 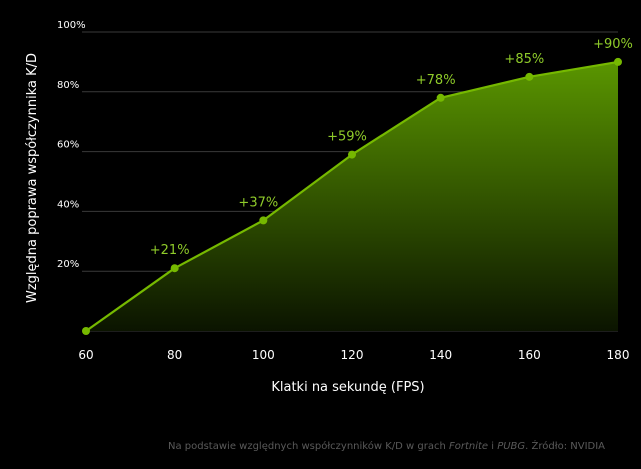 I want to click on footnote-game-fortnite: Fortnite, so click(x=468, y=446).